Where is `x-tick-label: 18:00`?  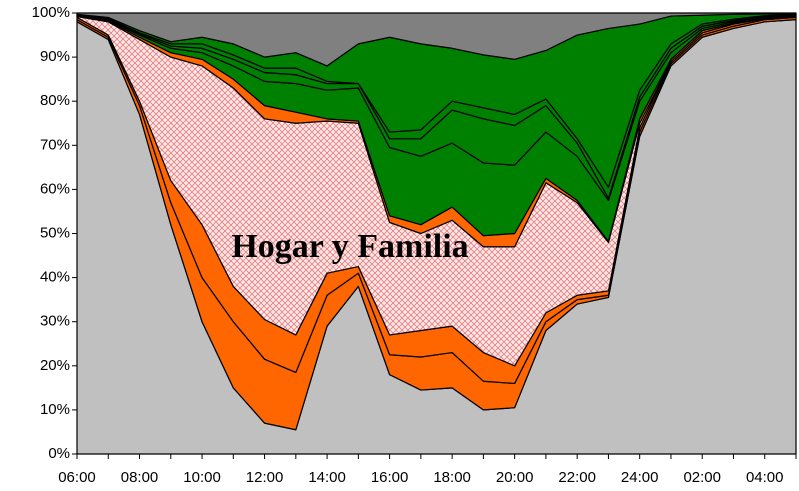
x-tick-label: 18:00 is located at coordinates (452, 477).